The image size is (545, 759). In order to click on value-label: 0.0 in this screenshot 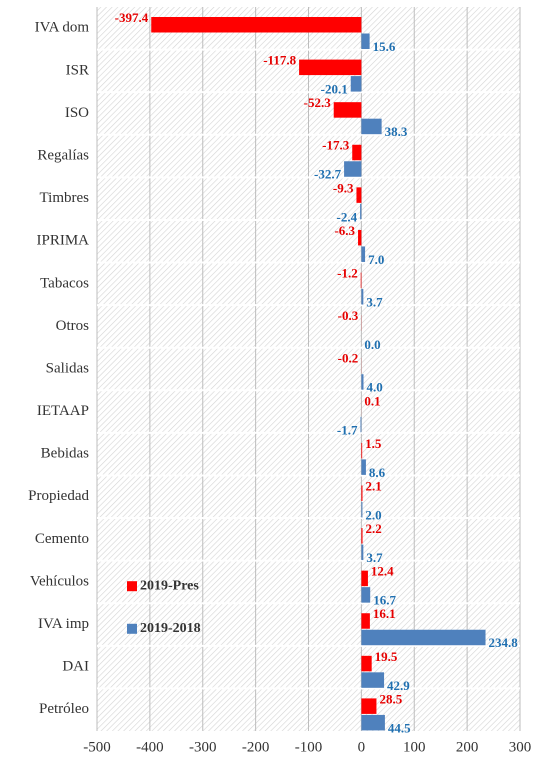, I will do `click(372, 344)`.